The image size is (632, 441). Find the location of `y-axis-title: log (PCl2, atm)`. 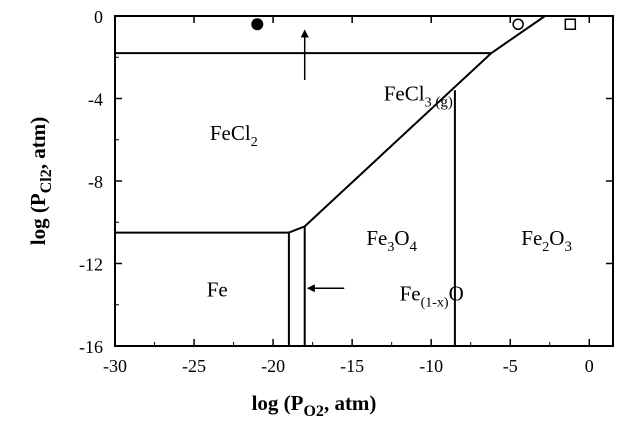

y-axis-title: log (PCl2, atm) is located at coordinates (40, 181).